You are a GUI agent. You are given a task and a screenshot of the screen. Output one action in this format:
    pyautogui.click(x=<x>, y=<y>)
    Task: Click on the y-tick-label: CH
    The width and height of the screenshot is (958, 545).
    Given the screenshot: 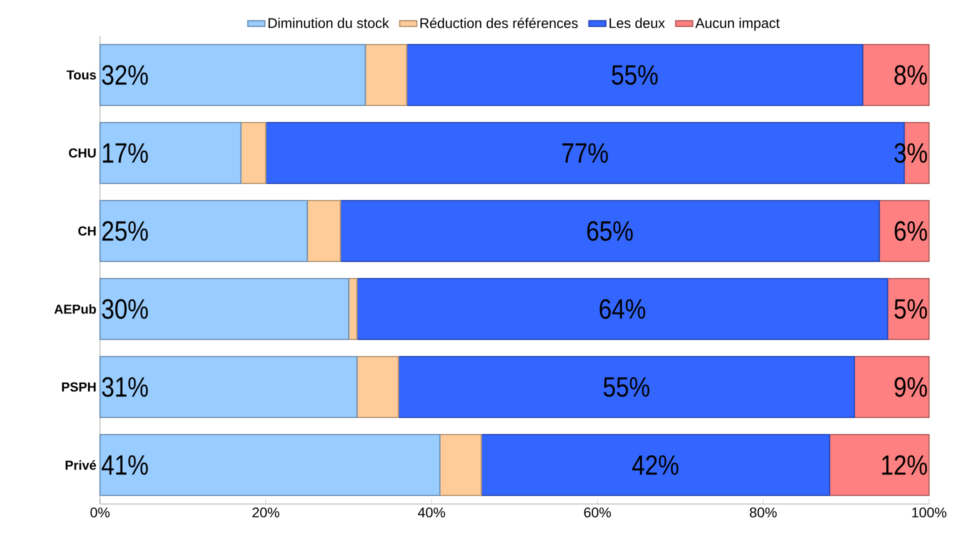 What is the action you would take?
    pyautogui.click(x=87, y=231)
    